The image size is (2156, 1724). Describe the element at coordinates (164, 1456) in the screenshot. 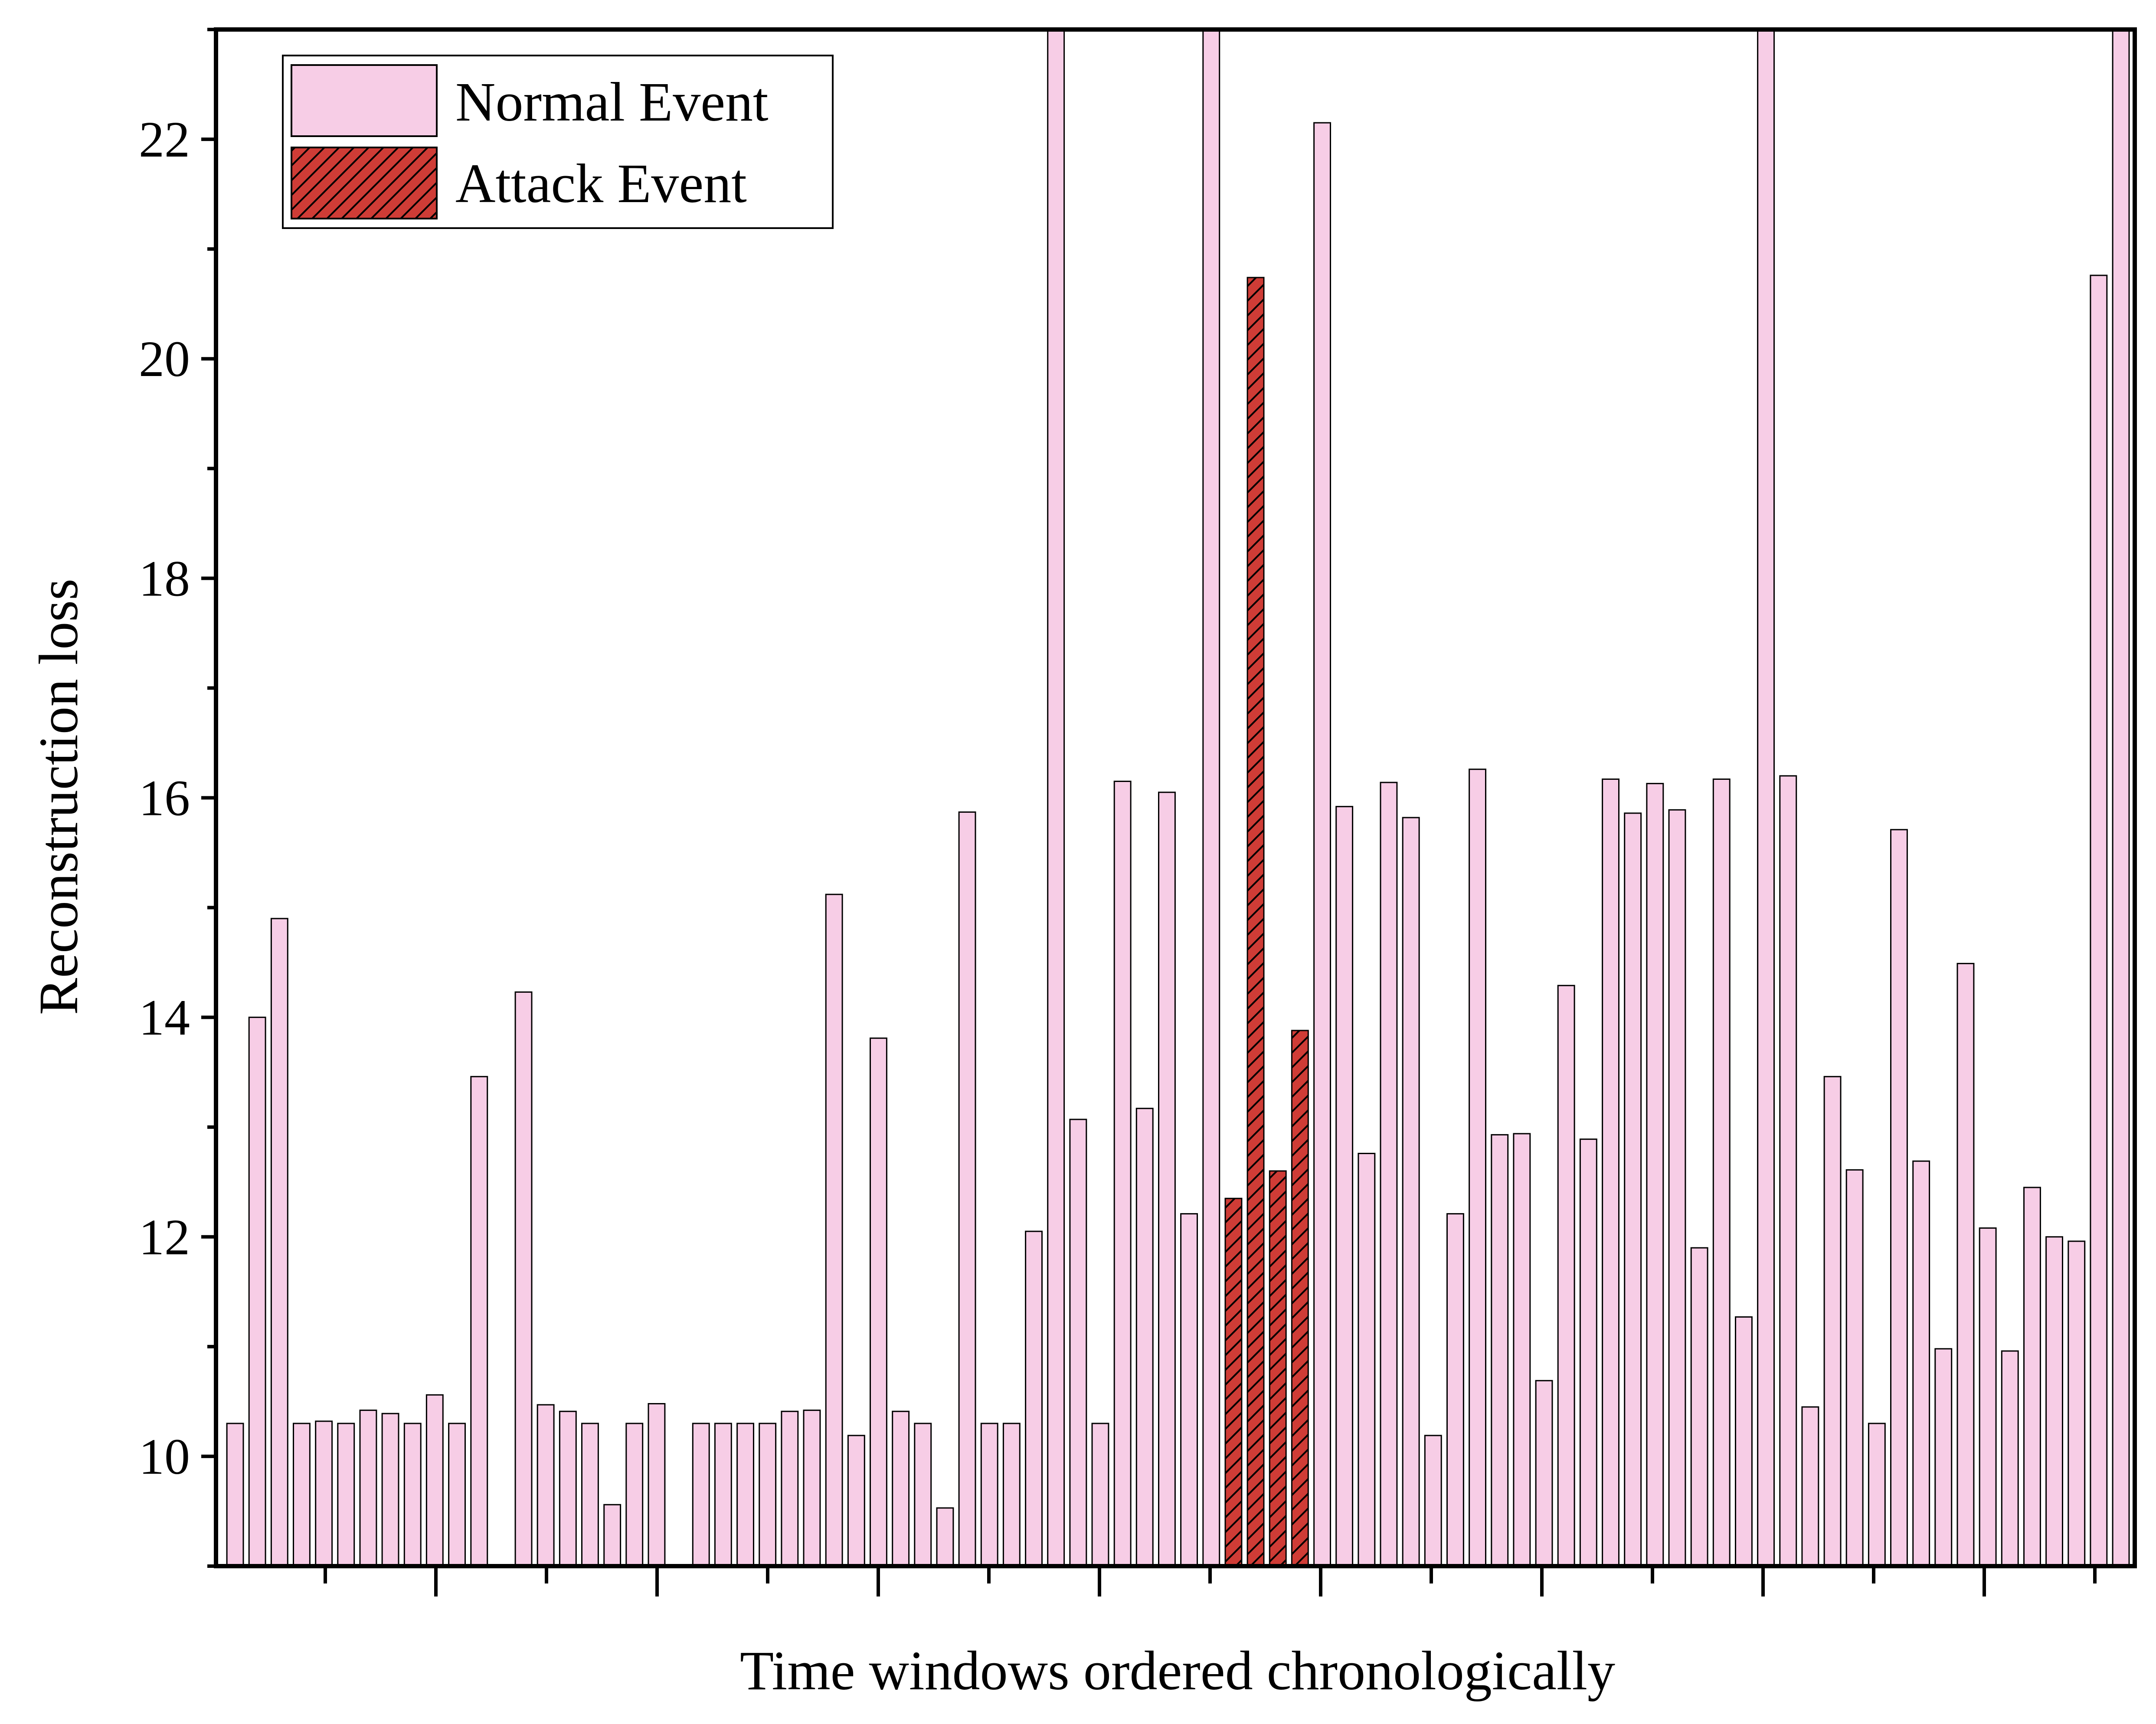

I see `y-tick-label: 10` at that location.